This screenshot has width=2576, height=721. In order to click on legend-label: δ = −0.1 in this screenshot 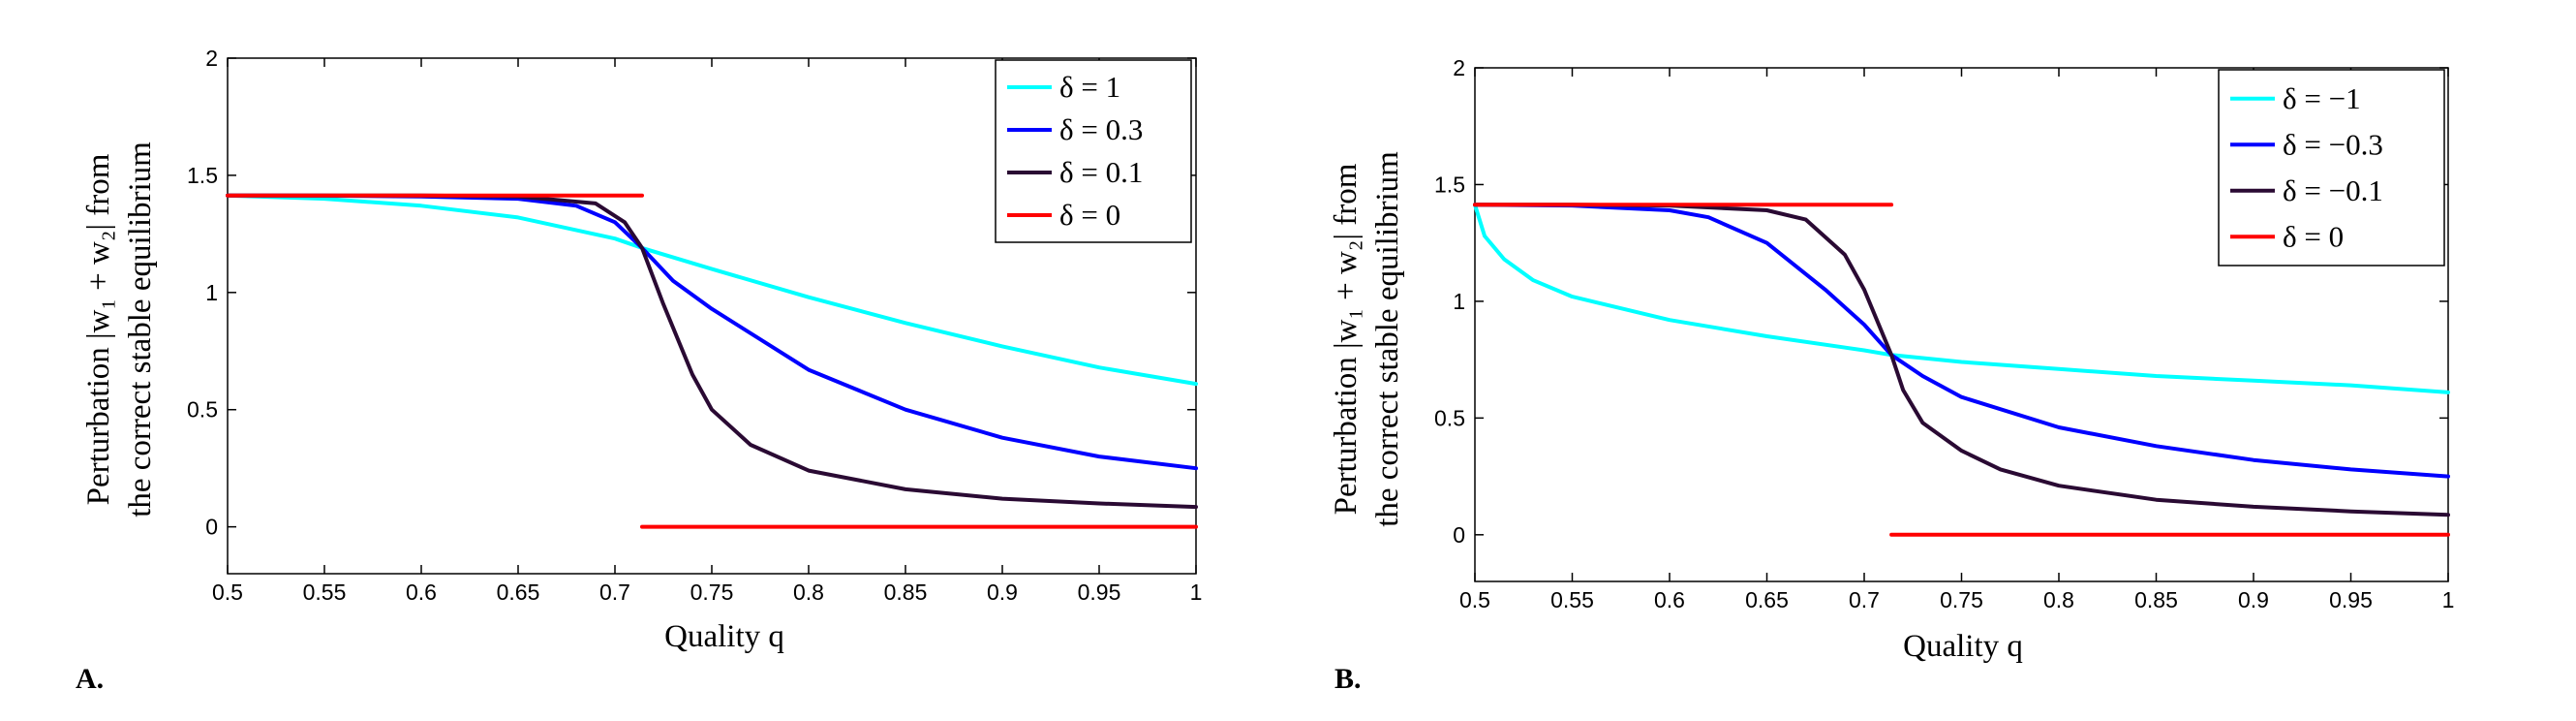, I will do `click(2333, 190)`.